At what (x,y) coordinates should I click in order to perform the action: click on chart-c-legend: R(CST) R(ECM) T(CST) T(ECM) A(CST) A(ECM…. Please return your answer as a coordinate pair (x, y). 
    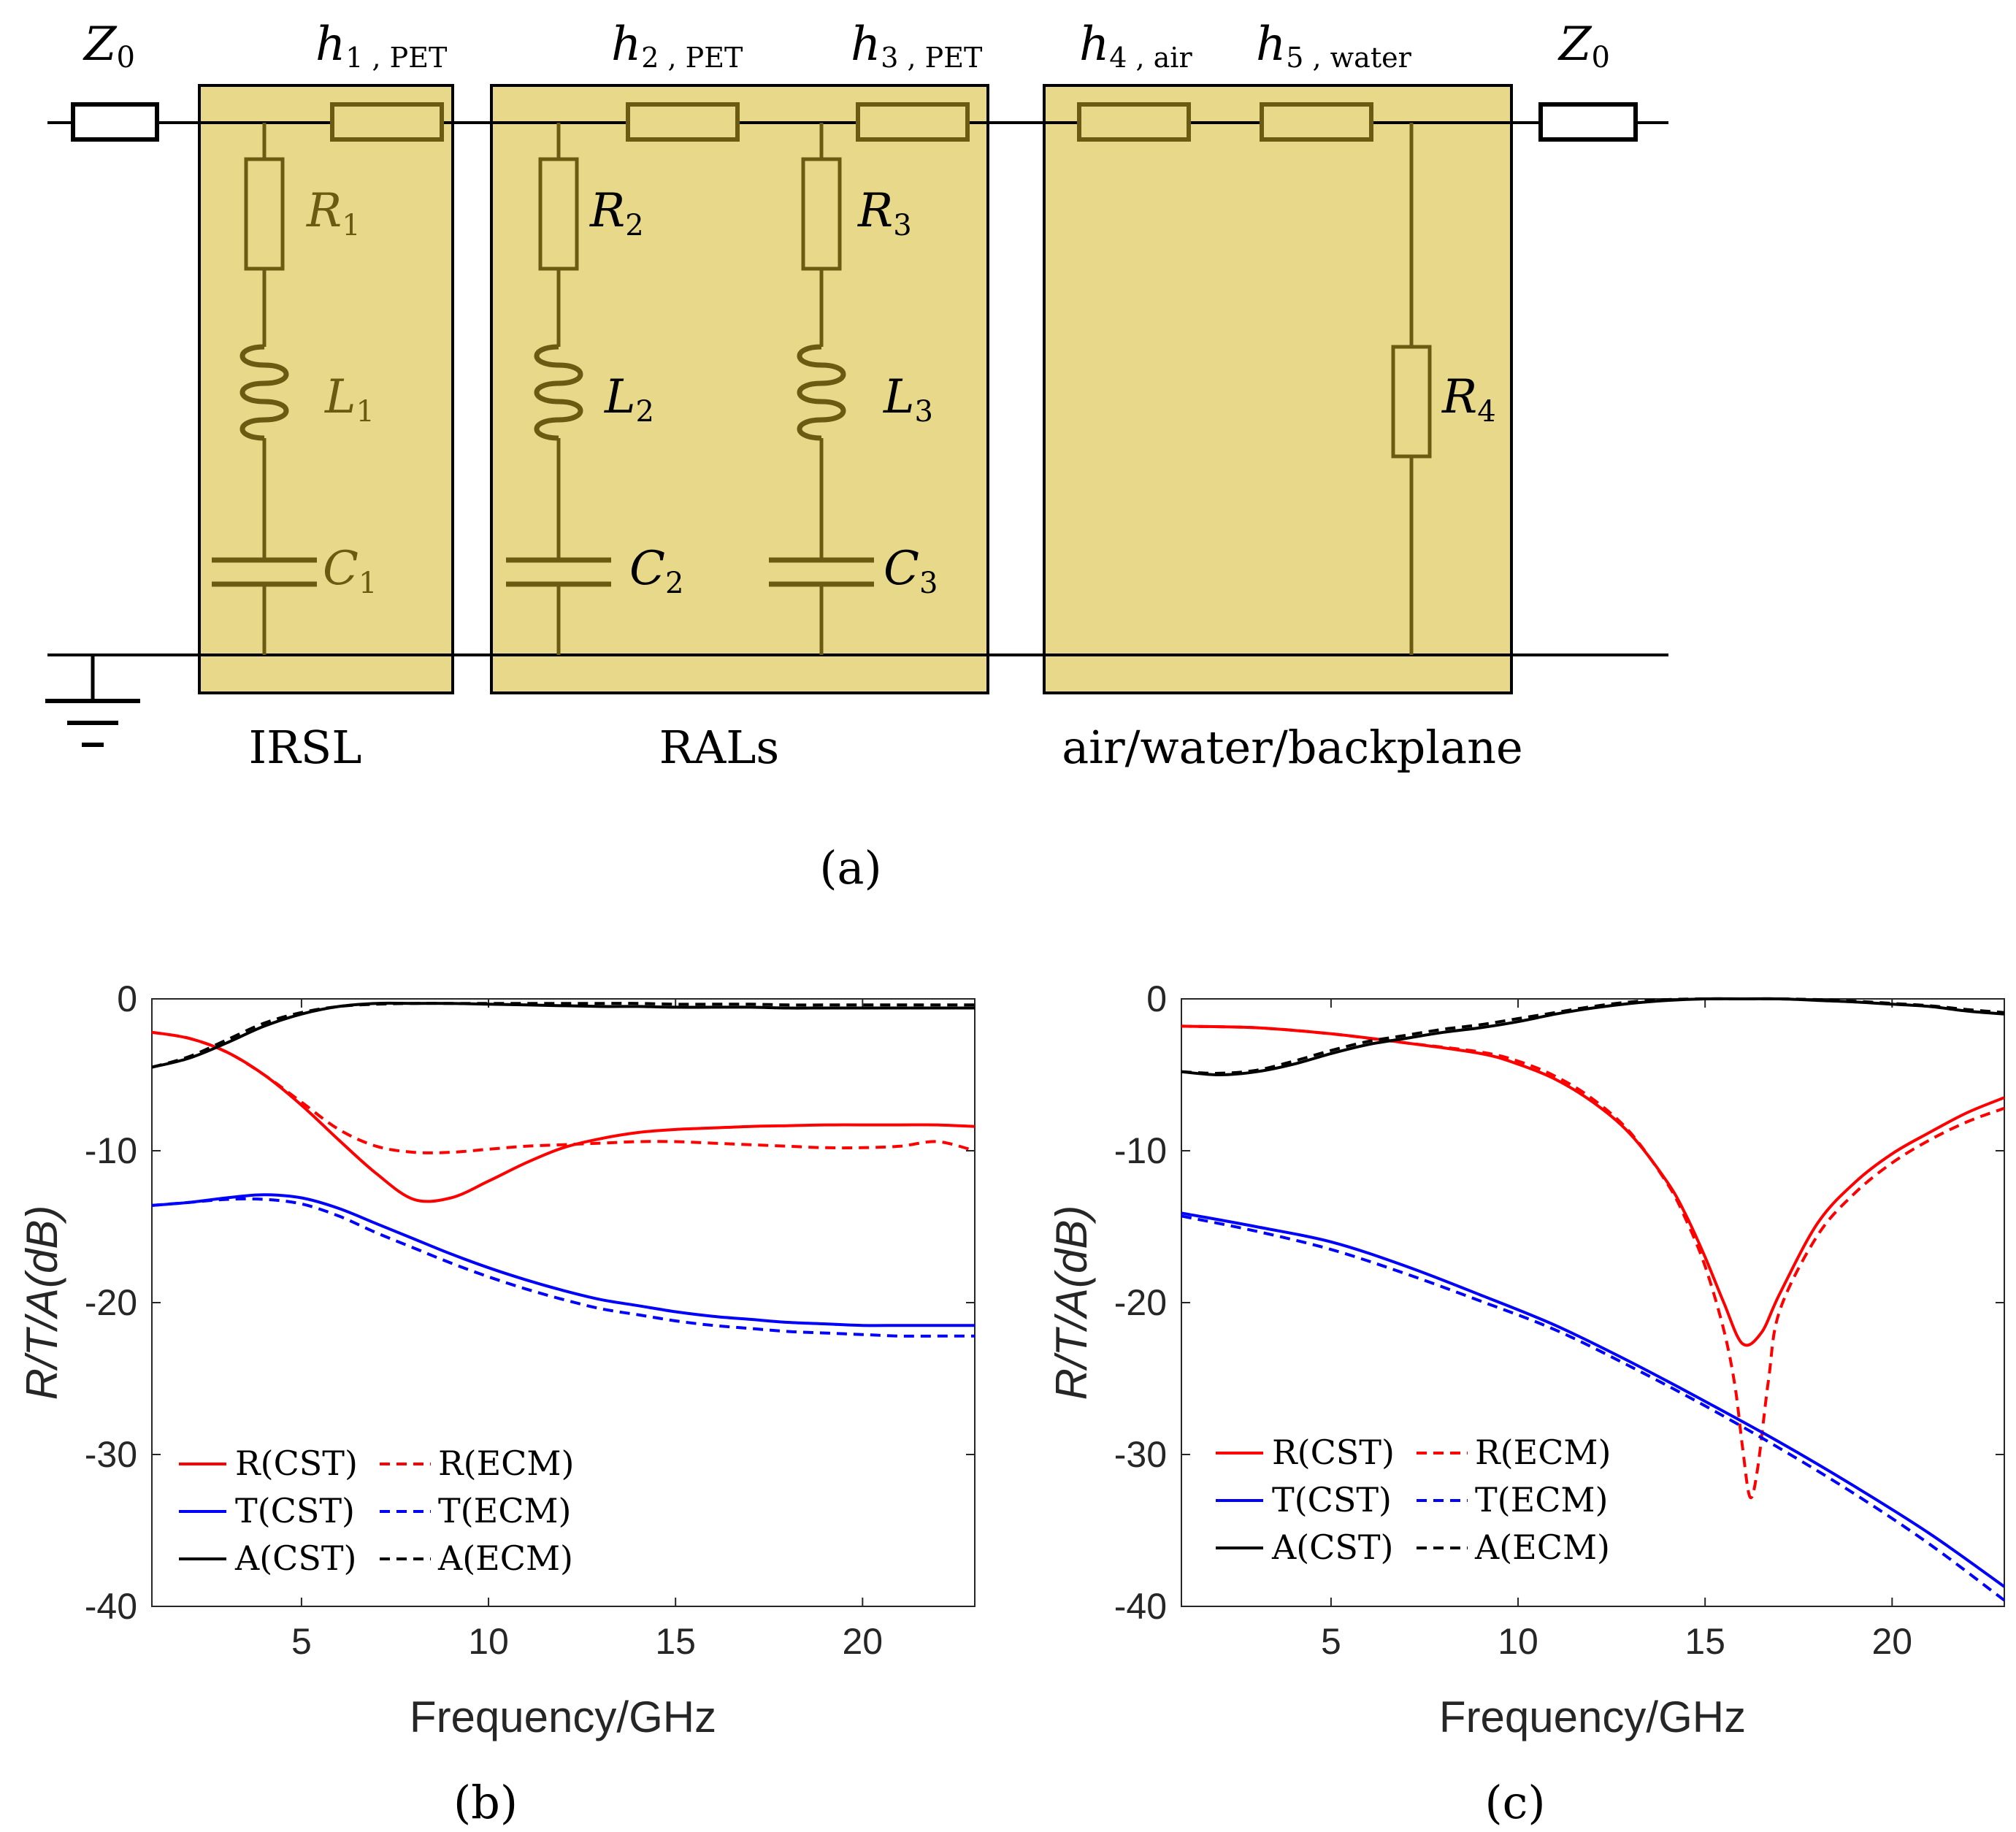
    Looking at the image, I should click on (1413, 1497).